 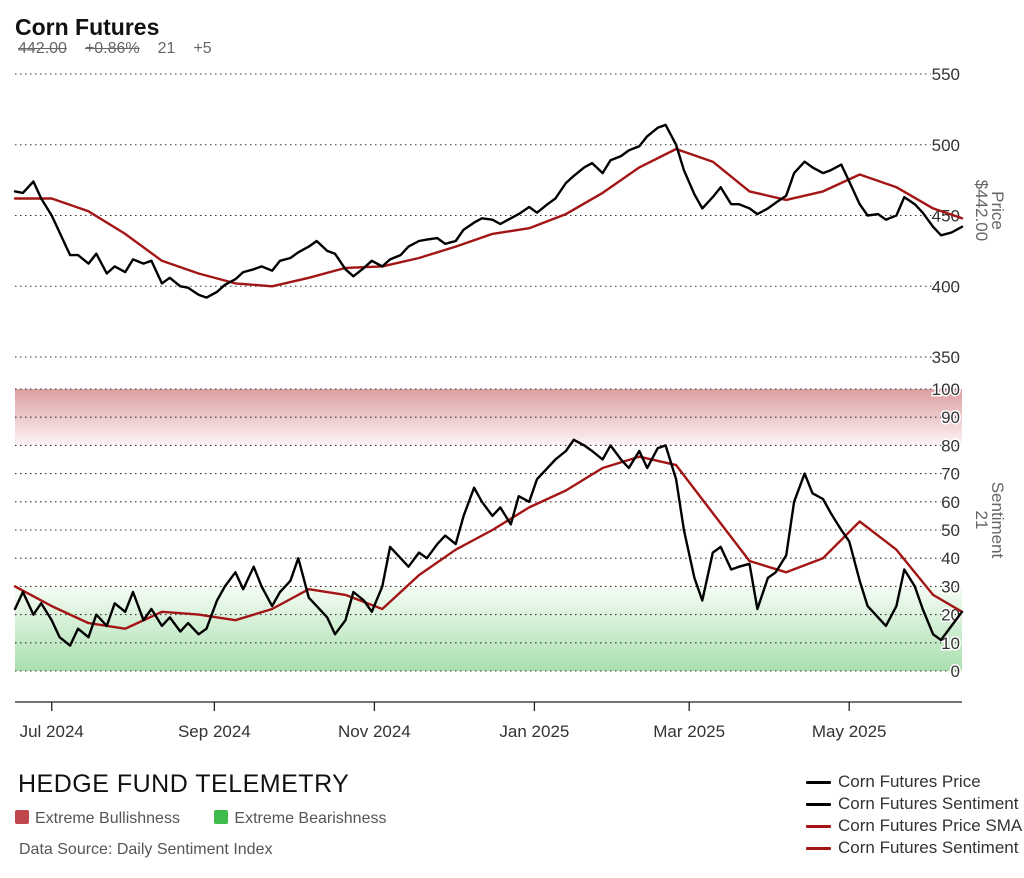 What do you see at coordinates (950, 530) in the screenshot?
I see `sentiment-tick-label: 50` at bounding box center [950, 530].